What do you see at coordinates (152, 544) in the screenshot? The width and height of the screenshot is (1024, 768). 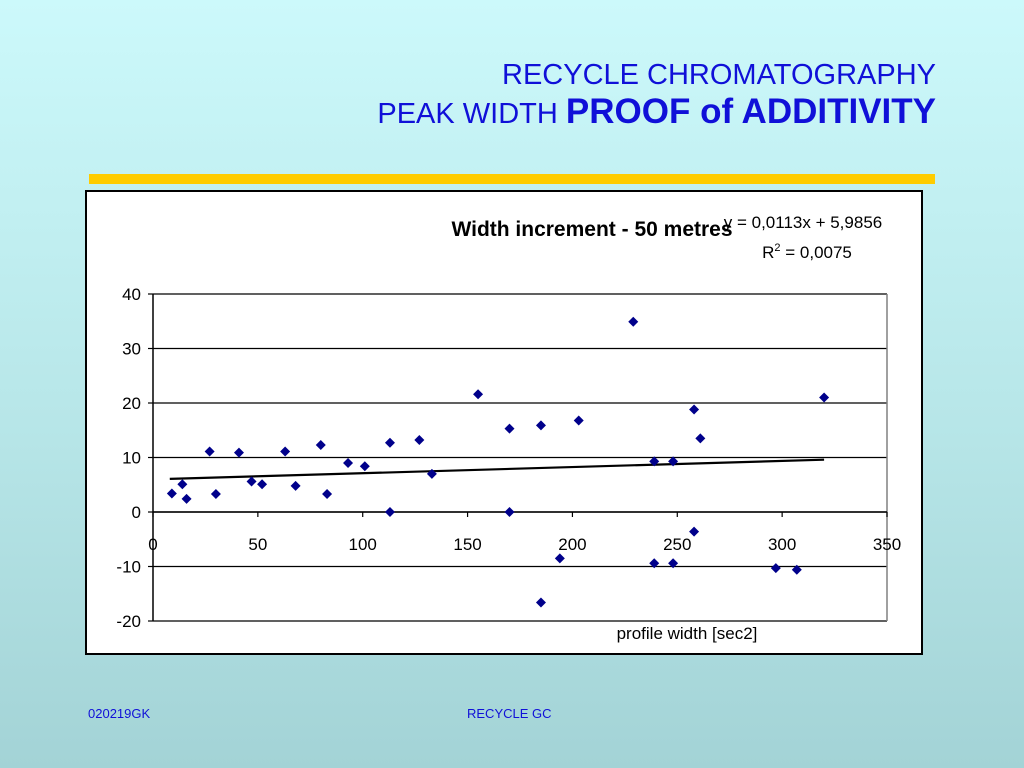 I see `x-tick-label: 0` at bounding box center [152, 544].